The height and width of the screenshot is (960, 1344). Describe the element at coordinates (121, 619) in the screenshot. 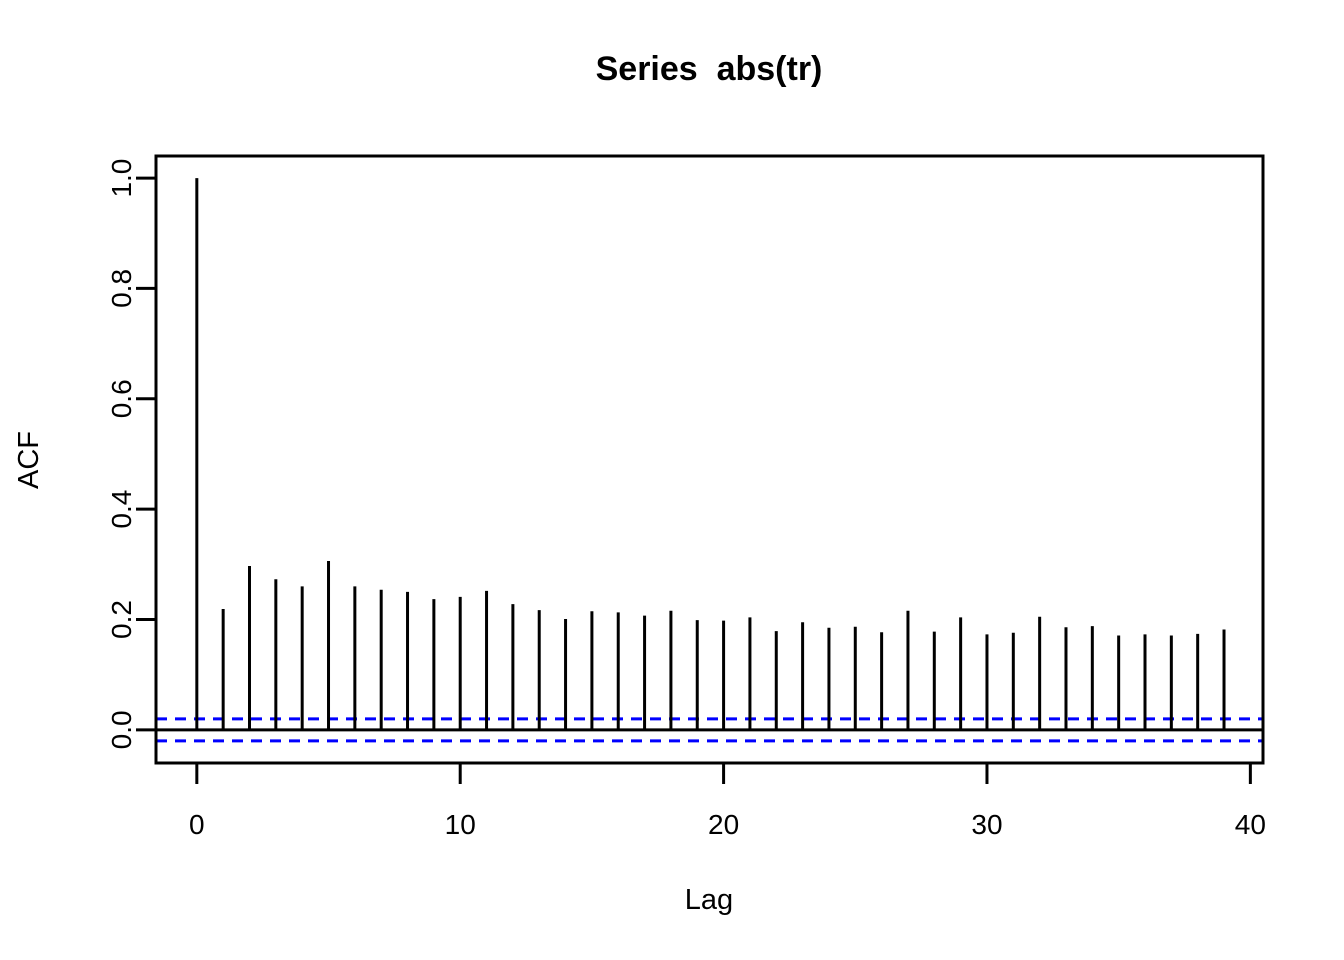

I see `y-tick-label-0.2: 0.2` at that location.